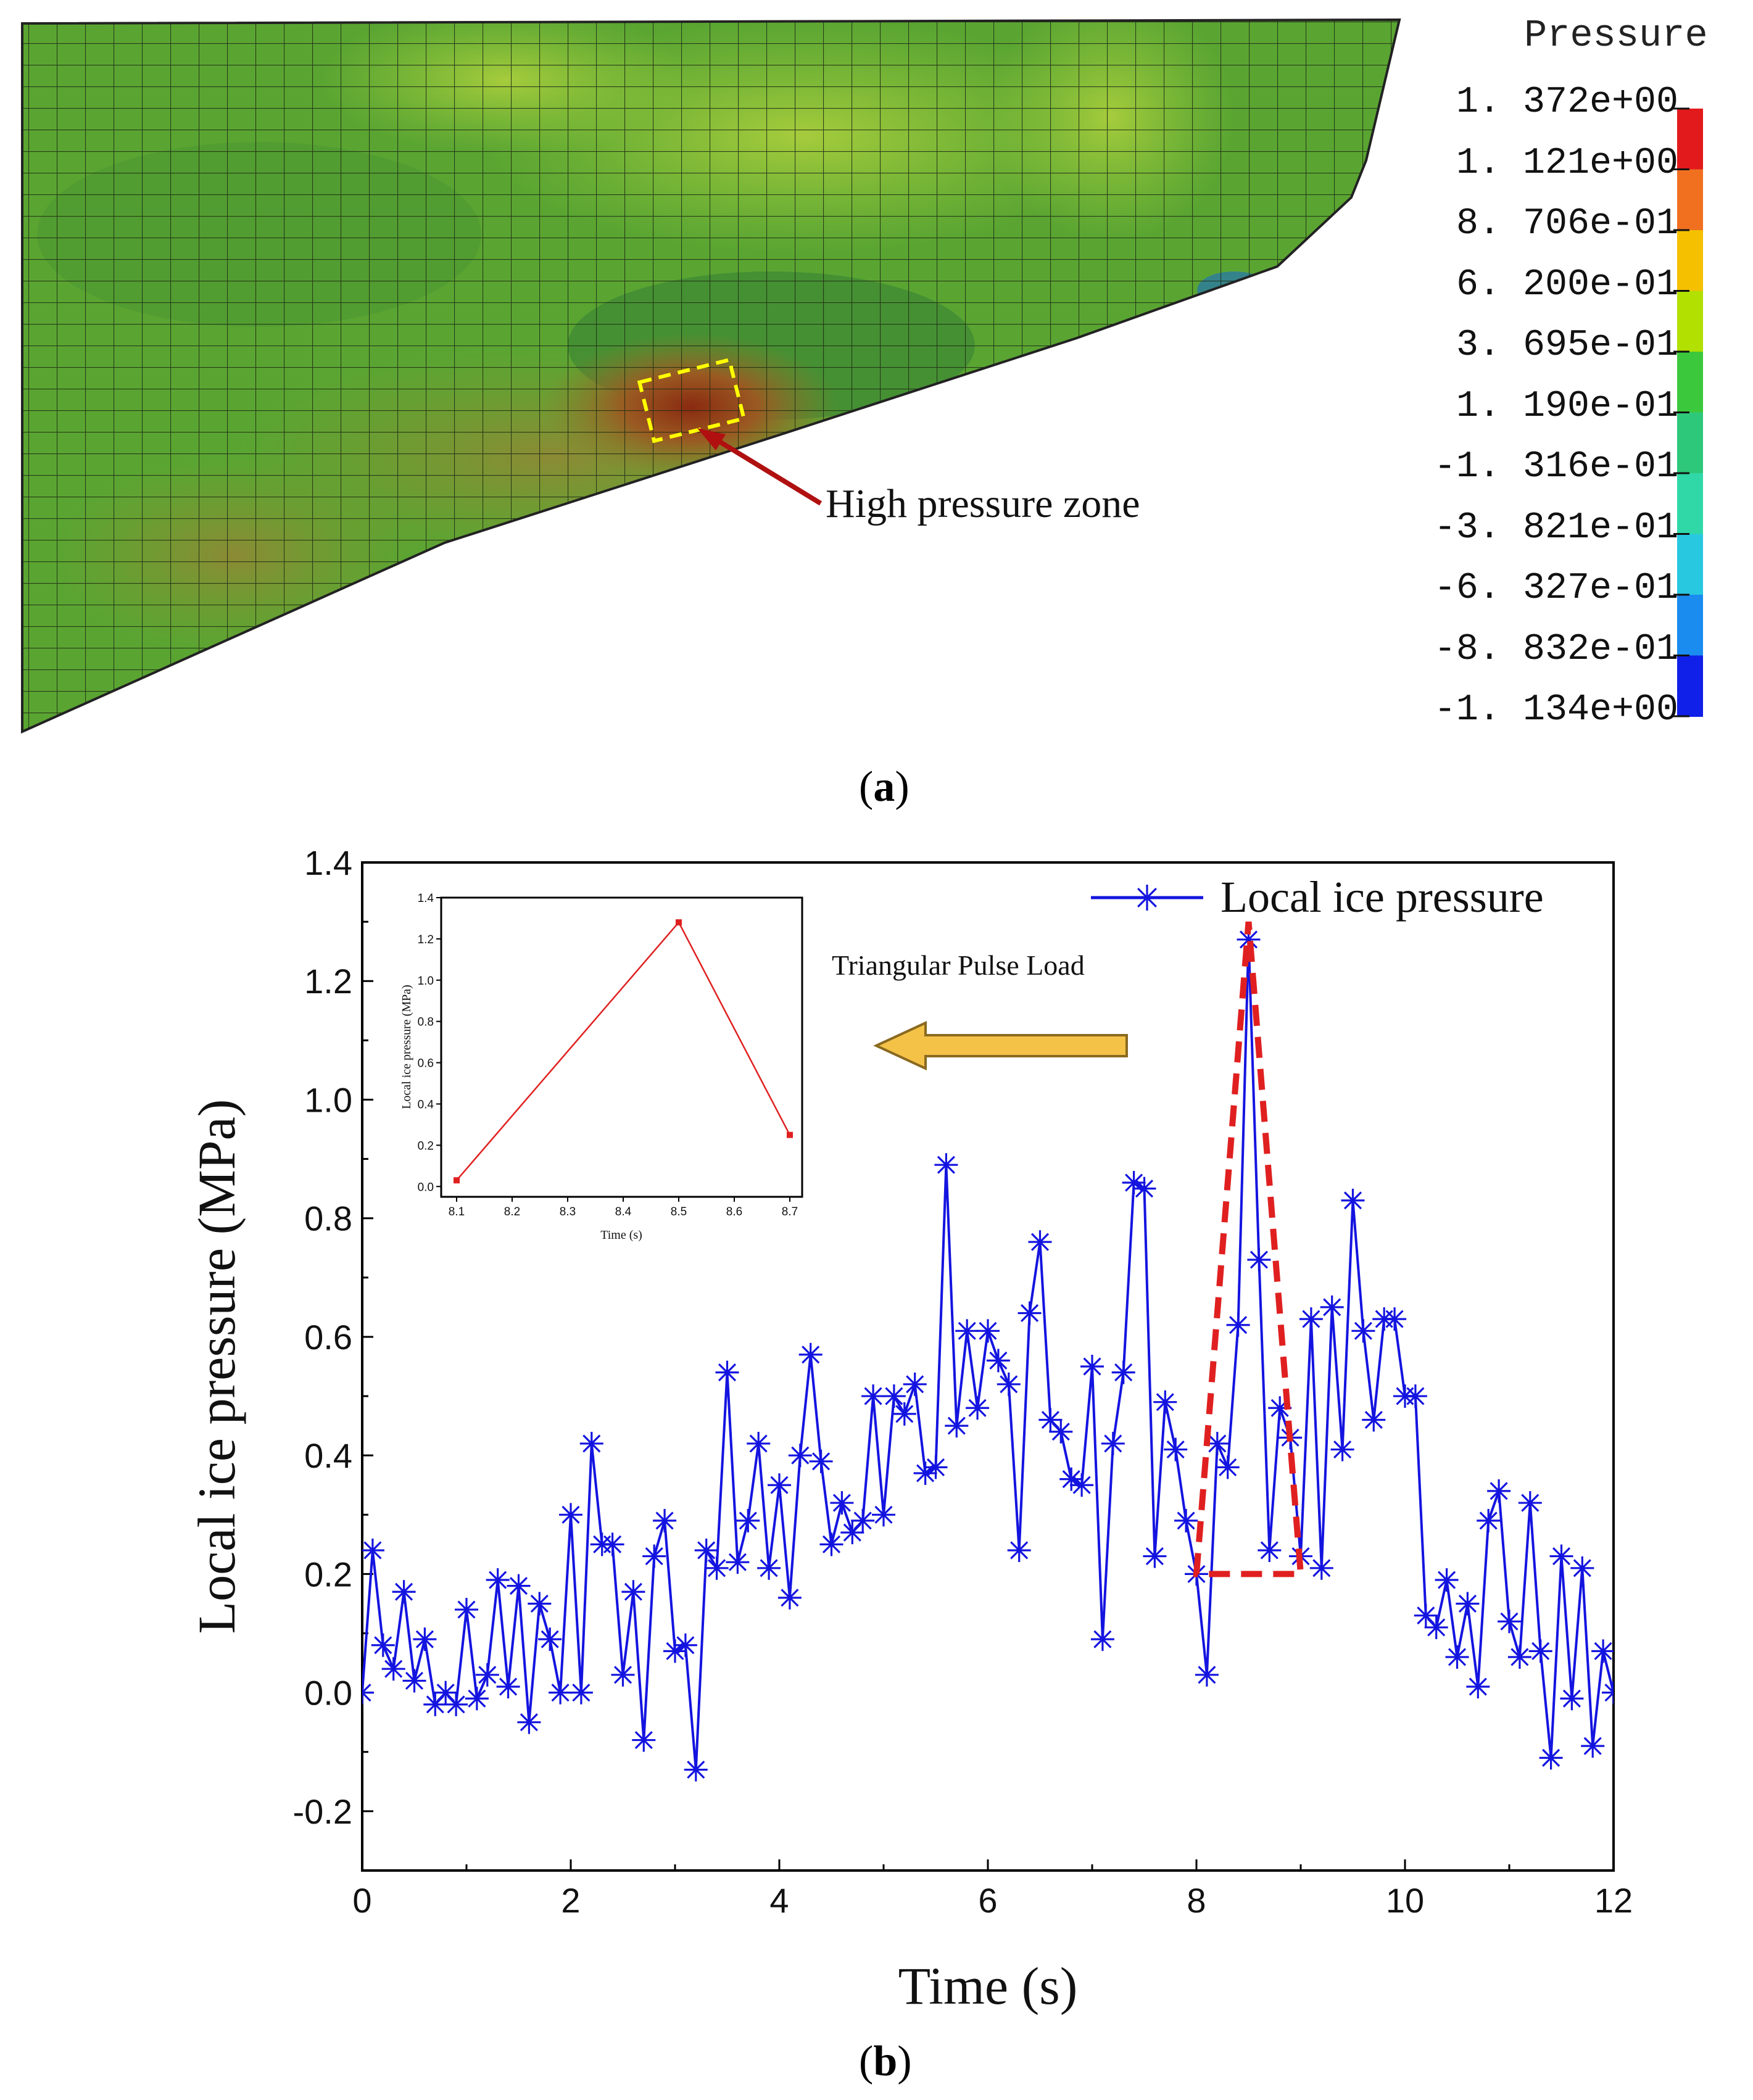 The width and height of the screenshot is (1753, 2100). What do you see at coordinates (679, 1211) in the screenshot?
I see `inset-x-tick-label: 8.5` at bounding box center [679, 1211].